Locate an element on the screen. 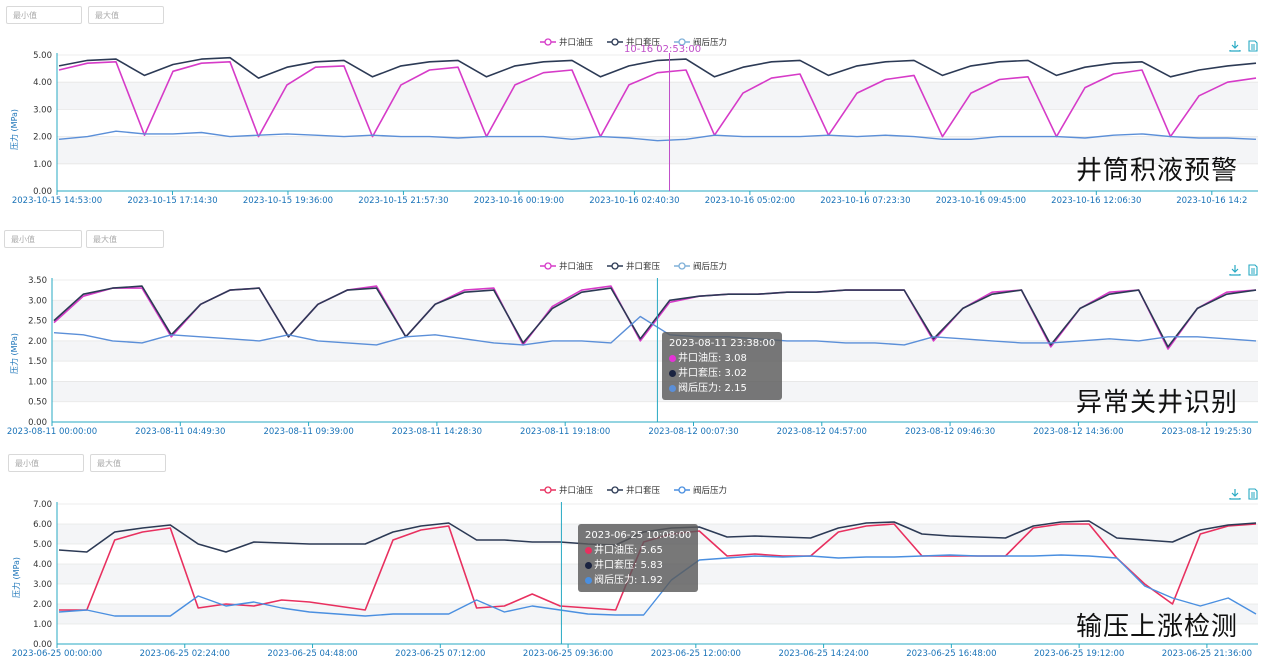 This screenshot has width=1267, height=665. tooltip-row: 井口套压: 5.83 is located at coordinates (638, 565).